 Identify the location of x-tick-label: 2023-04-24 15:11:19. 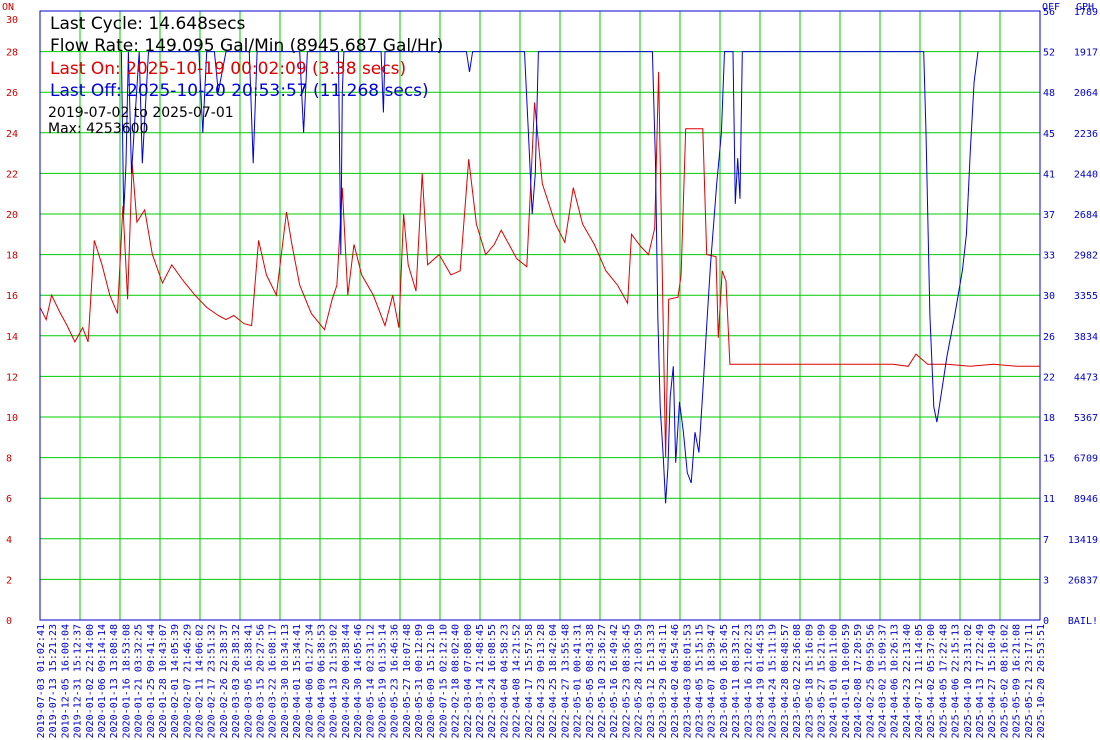
(773, 681).